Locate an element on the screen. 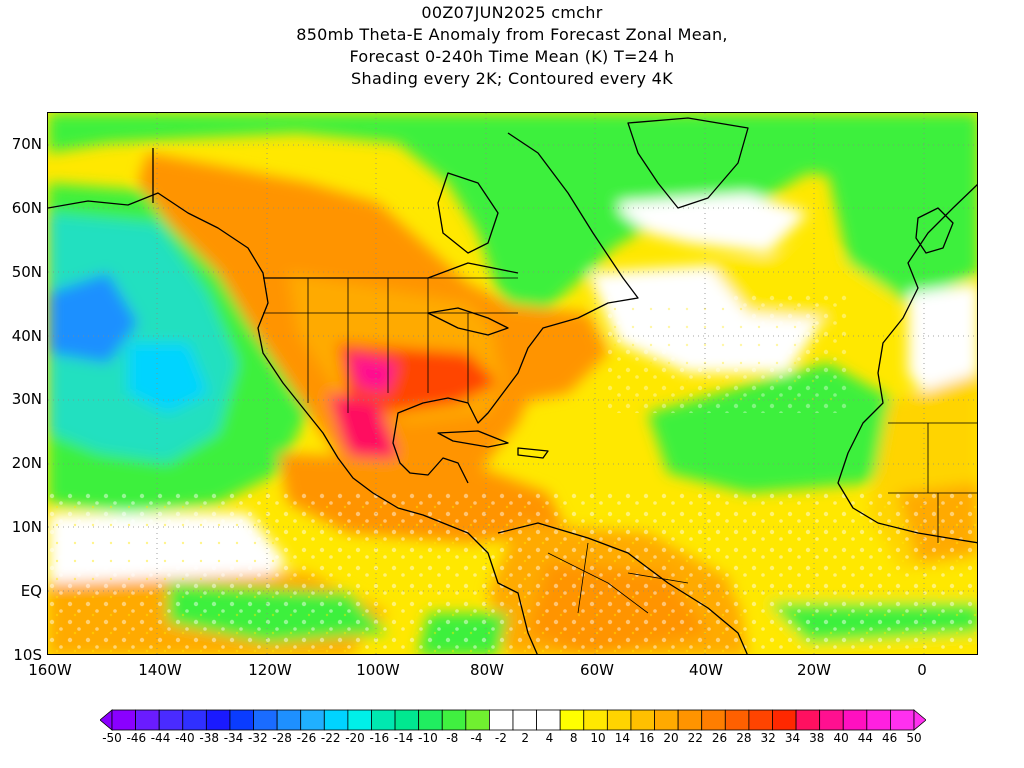 The height and width of the screenshot is (768, 1024). colorbar-tick-label: -40 is located at coordinates (185, 738).